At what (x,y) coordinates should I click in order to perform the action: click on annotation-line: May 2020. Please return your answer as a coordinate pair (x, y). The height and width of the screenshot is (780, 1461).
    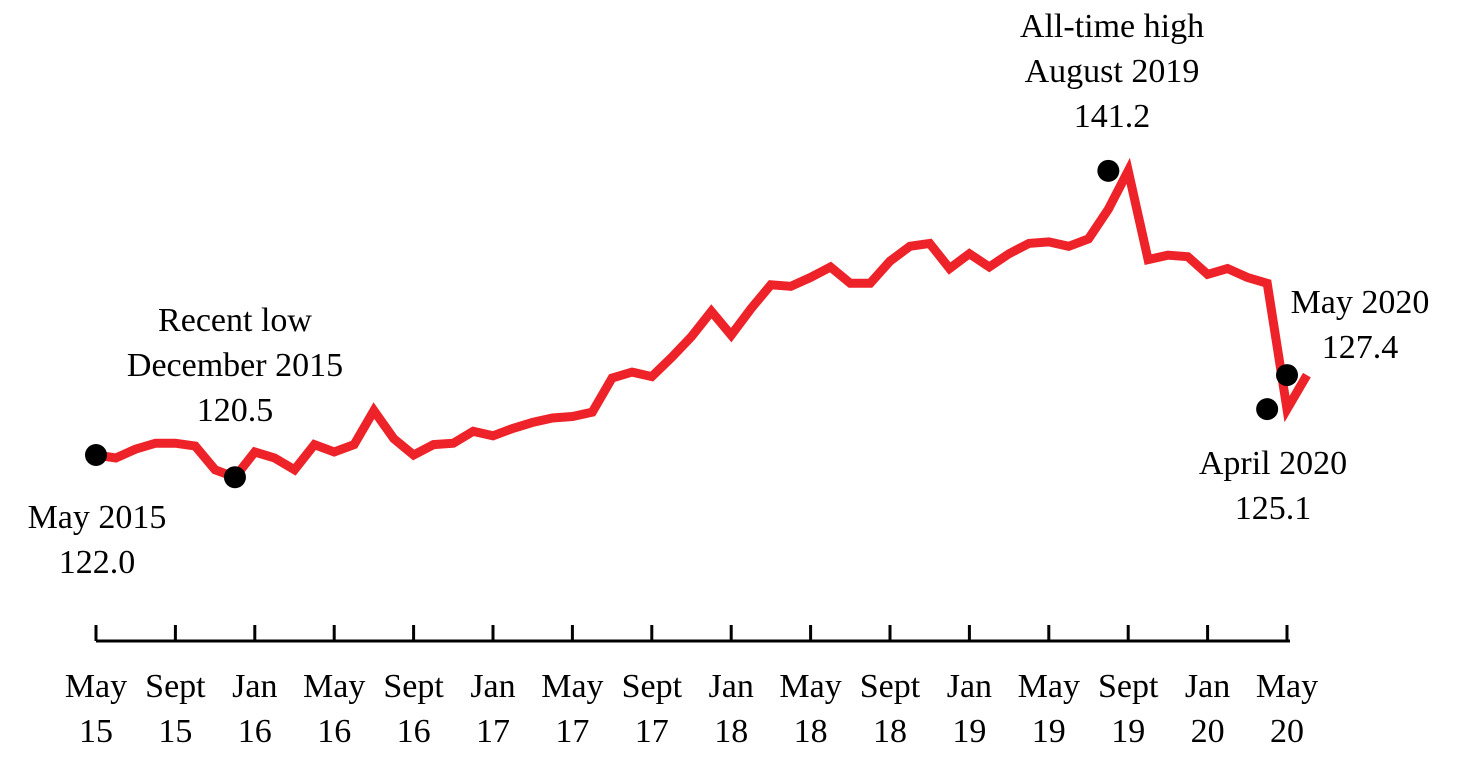
    Looking at the image, I should click on (1360, 302).